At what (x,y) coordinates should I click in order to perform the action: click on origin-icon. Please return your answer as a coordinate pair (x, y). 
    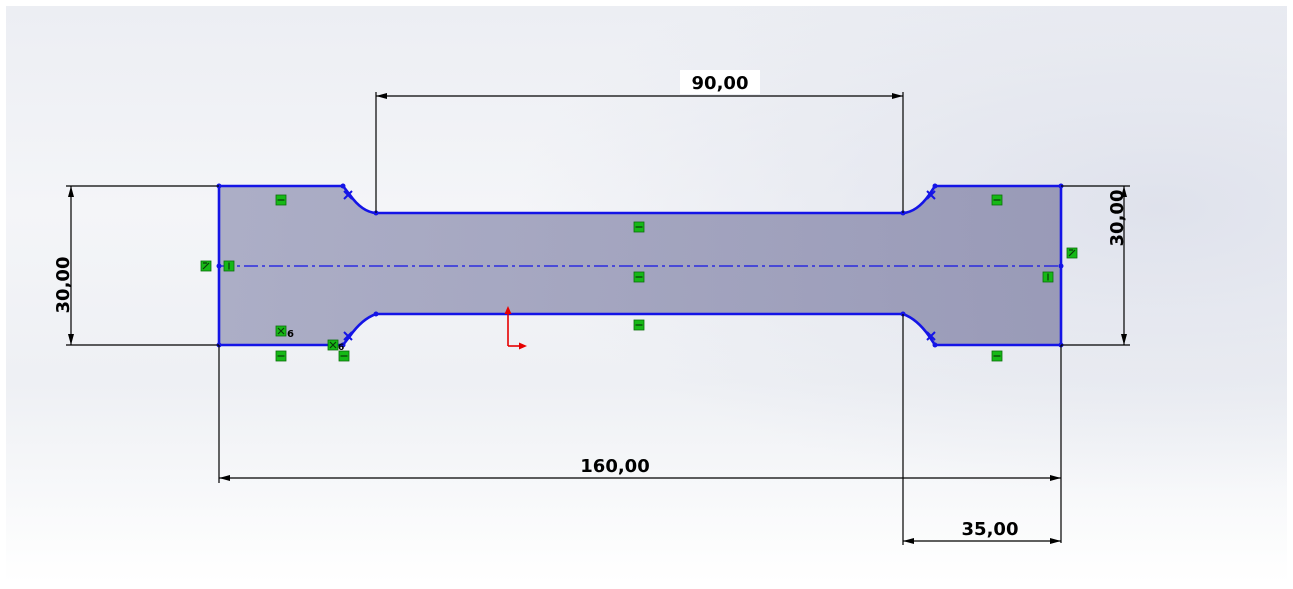
    Looking at the image, I should click on (516, 328).